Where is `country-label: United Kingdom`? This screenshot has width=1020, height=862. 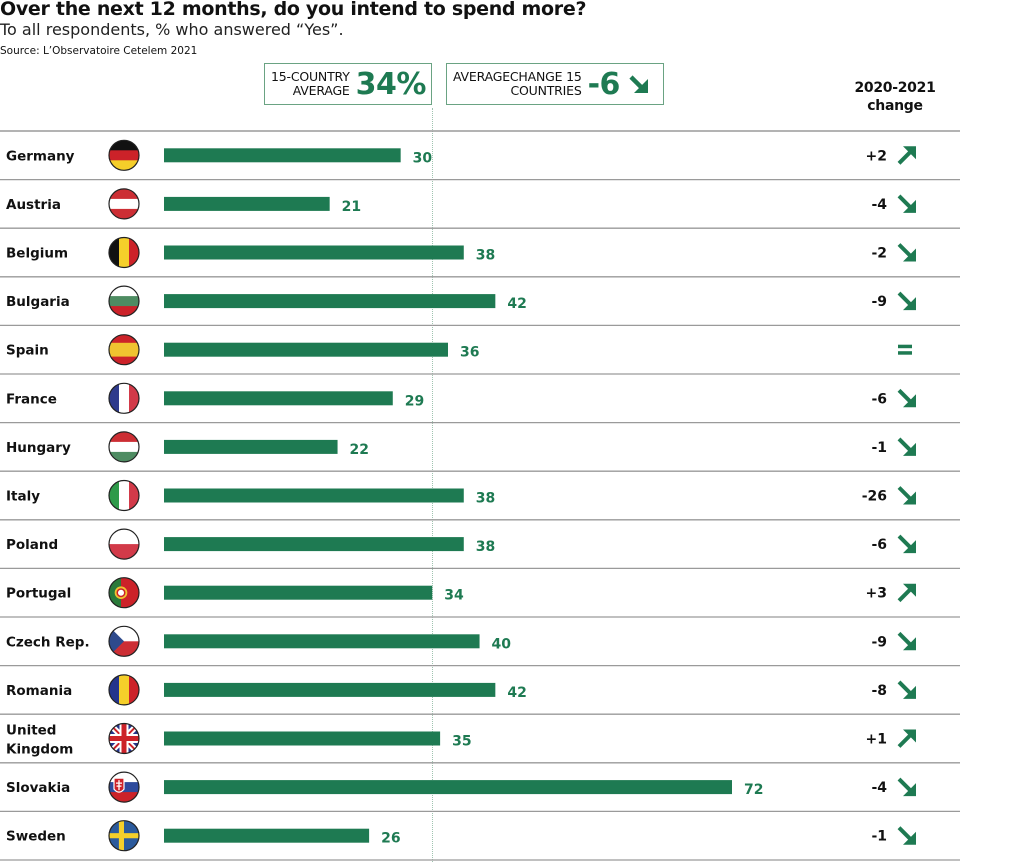
country-label: United Kingdom is located at coordinates (39, 740).